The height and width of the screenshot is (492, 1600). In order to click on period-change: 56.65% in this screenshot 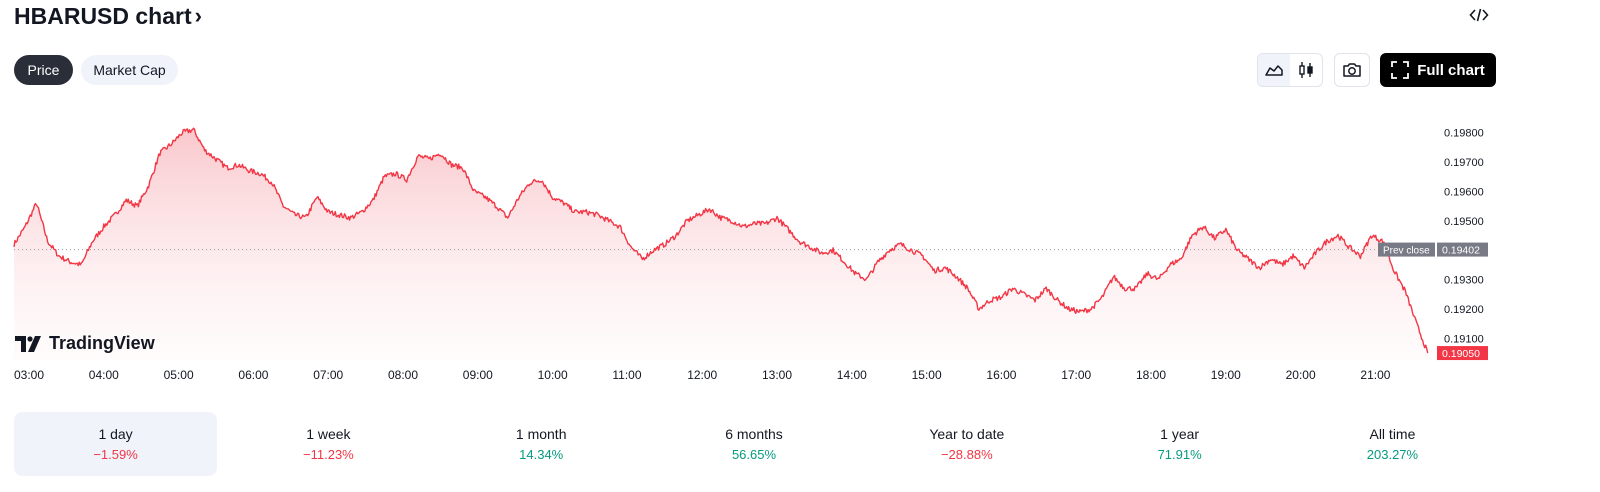, I will do `click(754, 454)`.